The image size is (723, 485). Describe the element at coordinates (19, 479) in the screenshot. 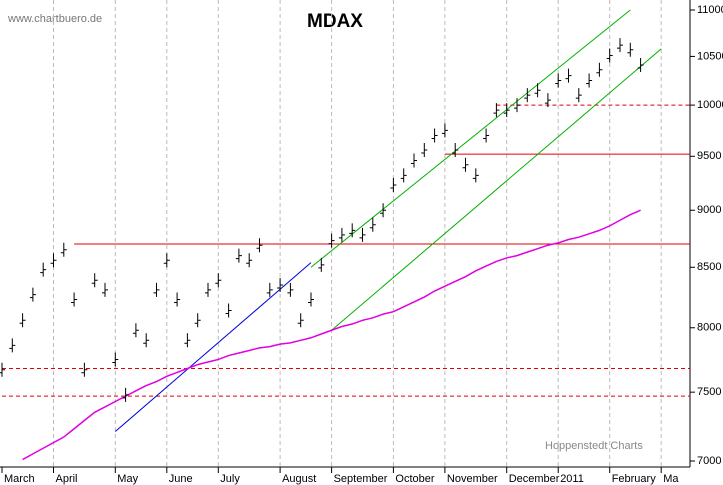

I see `x-tick-label: March` at that location.